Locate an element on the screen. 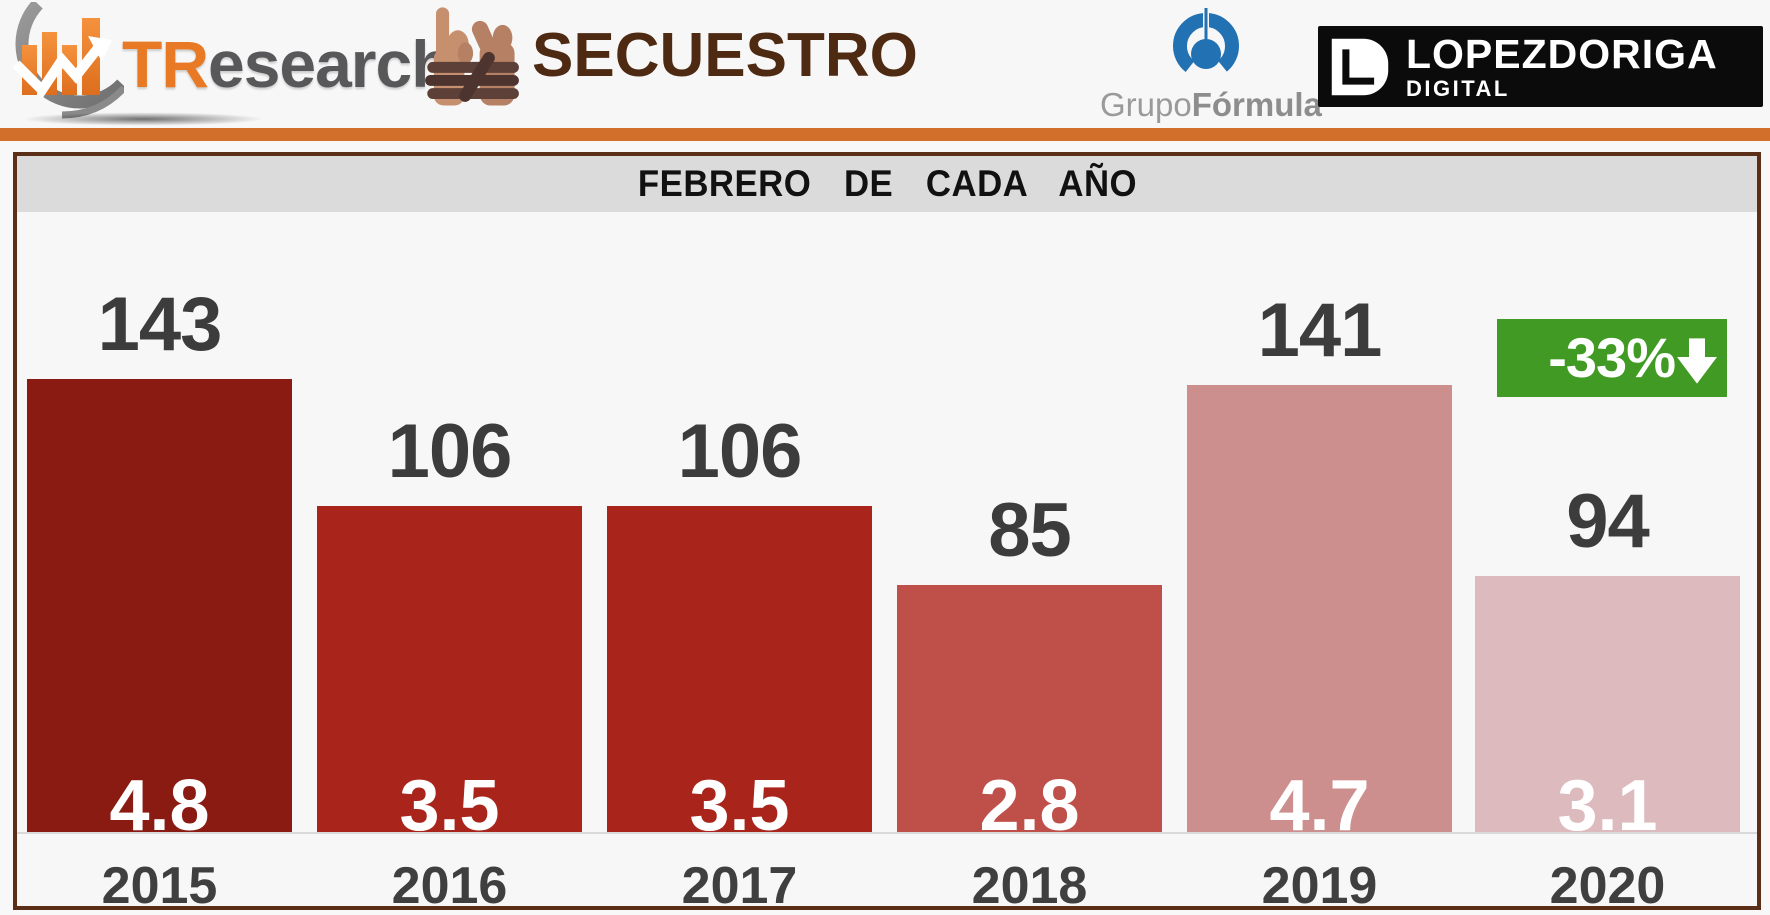 The image size is (1770, 915). bar-column-2016: 106 3.5 2016 is located at coordinates (449, 562).